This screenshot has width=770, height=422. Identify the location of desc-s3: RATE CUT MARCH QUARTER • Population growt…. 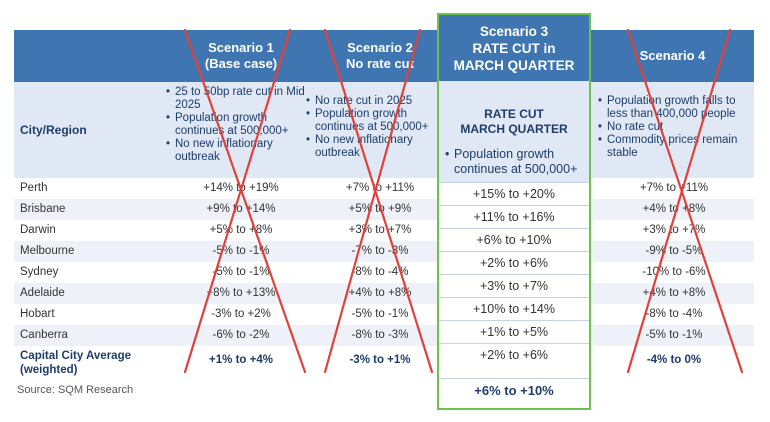
(514, 131).